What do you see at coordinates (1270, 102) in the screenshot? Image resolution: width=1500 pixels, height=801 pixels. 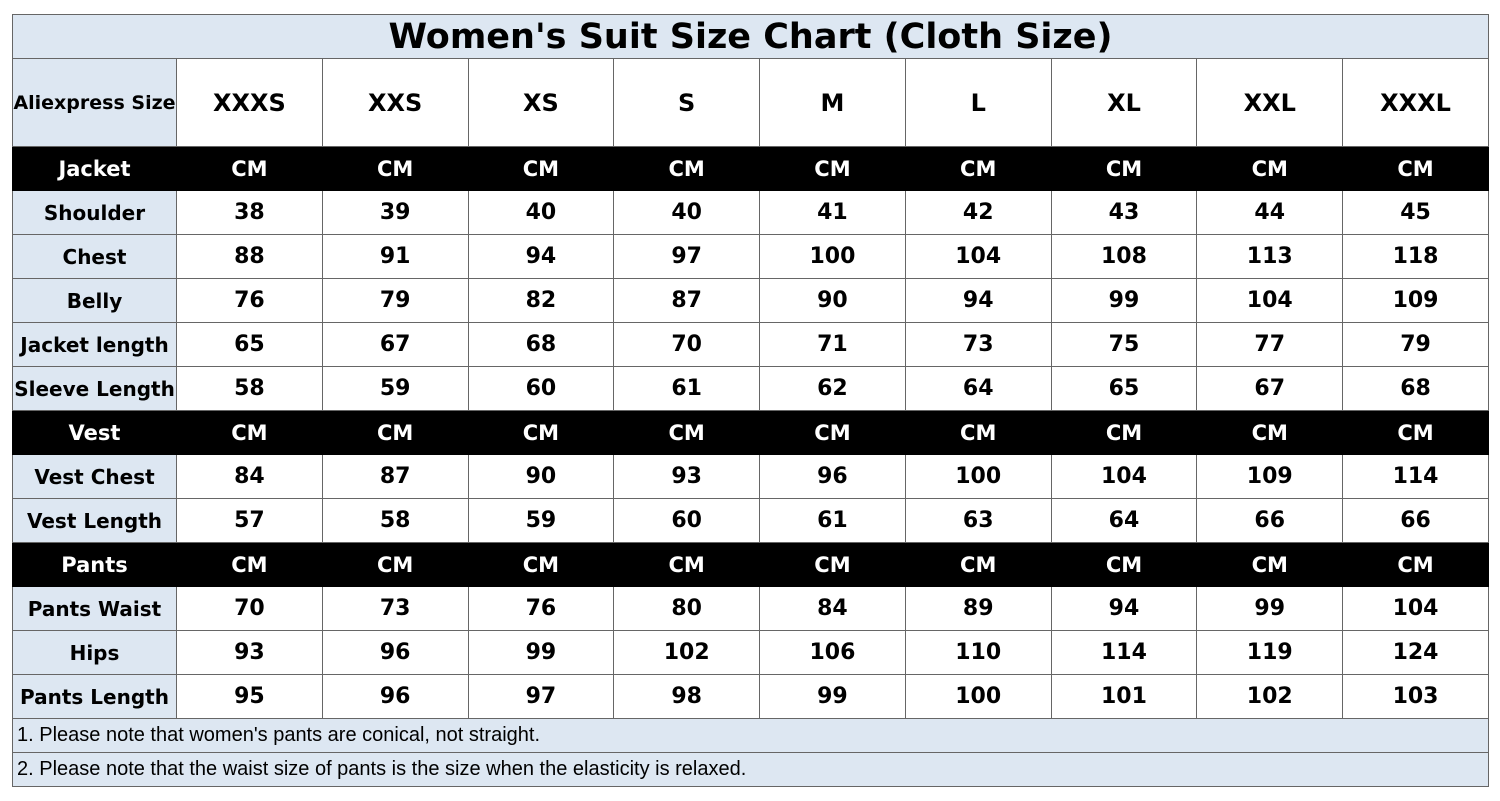 I see `size-header: XXL` at bounding box center [1270, 102].